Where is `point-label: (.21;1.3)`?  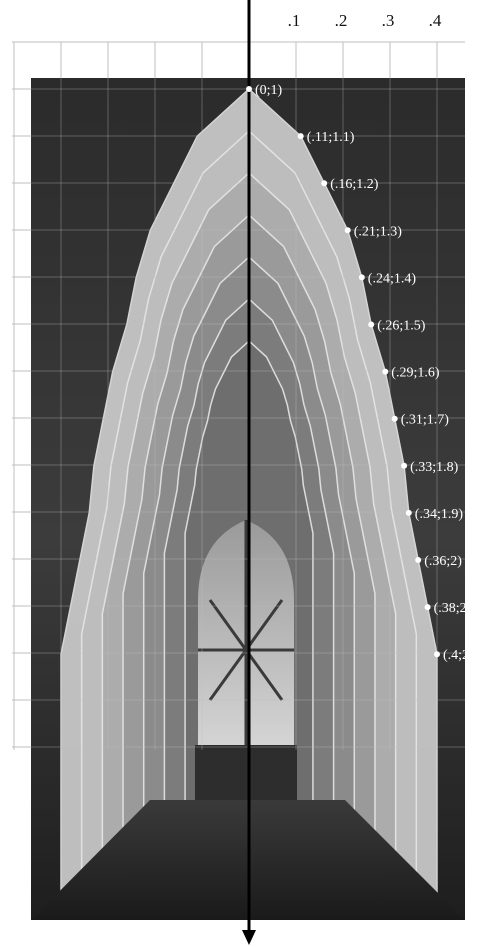 point-label: (.21;1.3) is located at coordinates (378, 231).